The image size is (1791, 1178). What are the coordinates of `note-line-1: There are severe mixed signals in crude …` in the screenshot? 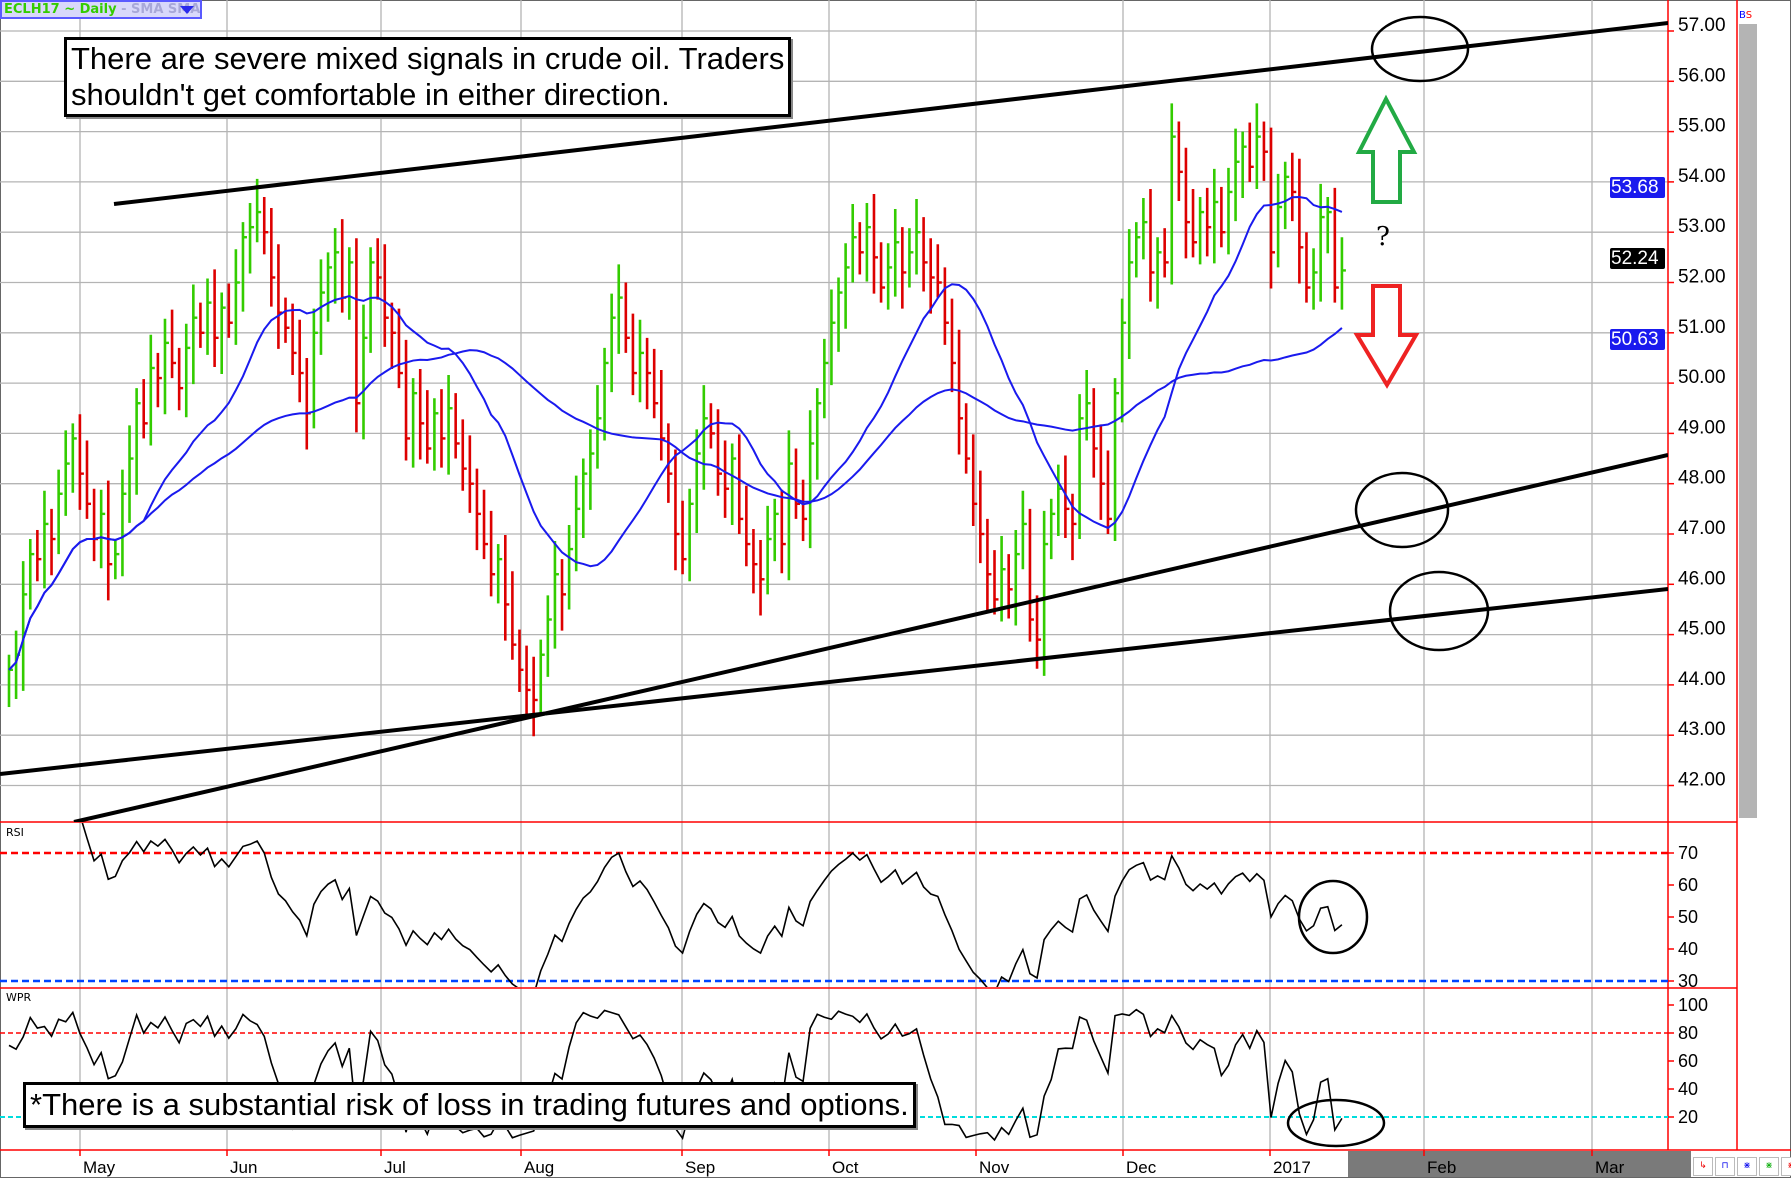 It's located at (428, 58).